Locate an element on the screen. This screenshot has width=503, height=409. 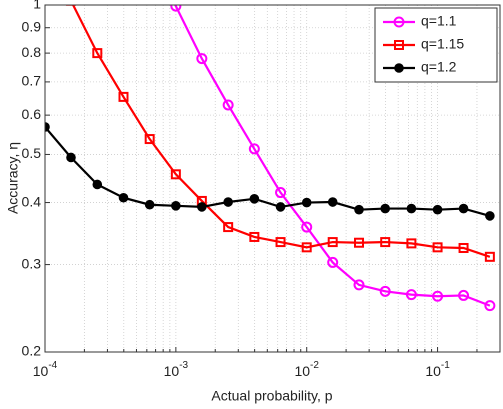
x-axis-label: Actual probability, p is located at coordinates (271, 396).